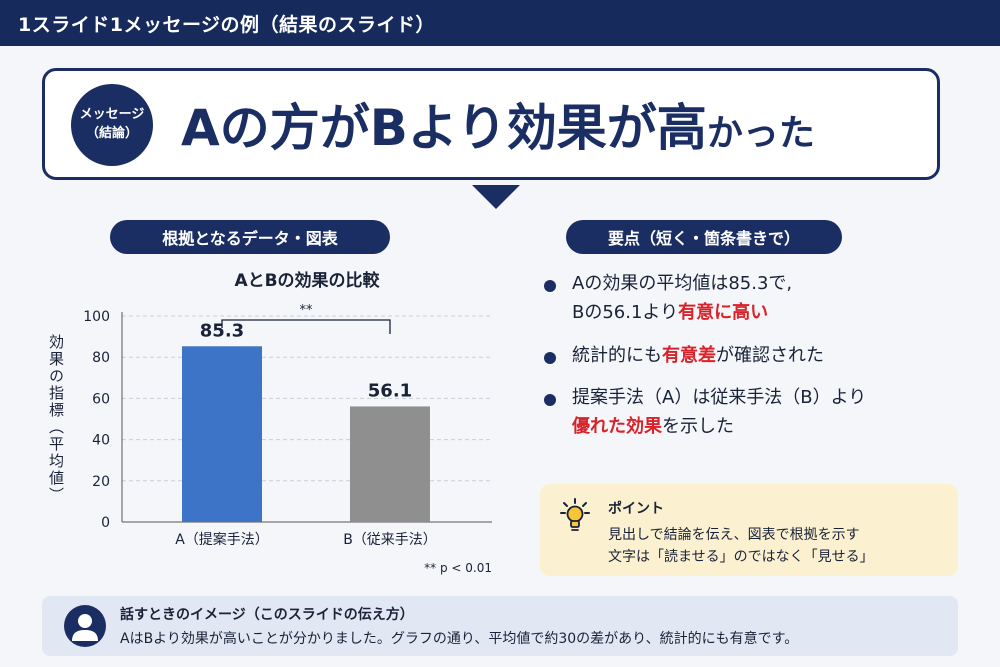  I want to click on y-tick-label: 40, so click(101, 441).